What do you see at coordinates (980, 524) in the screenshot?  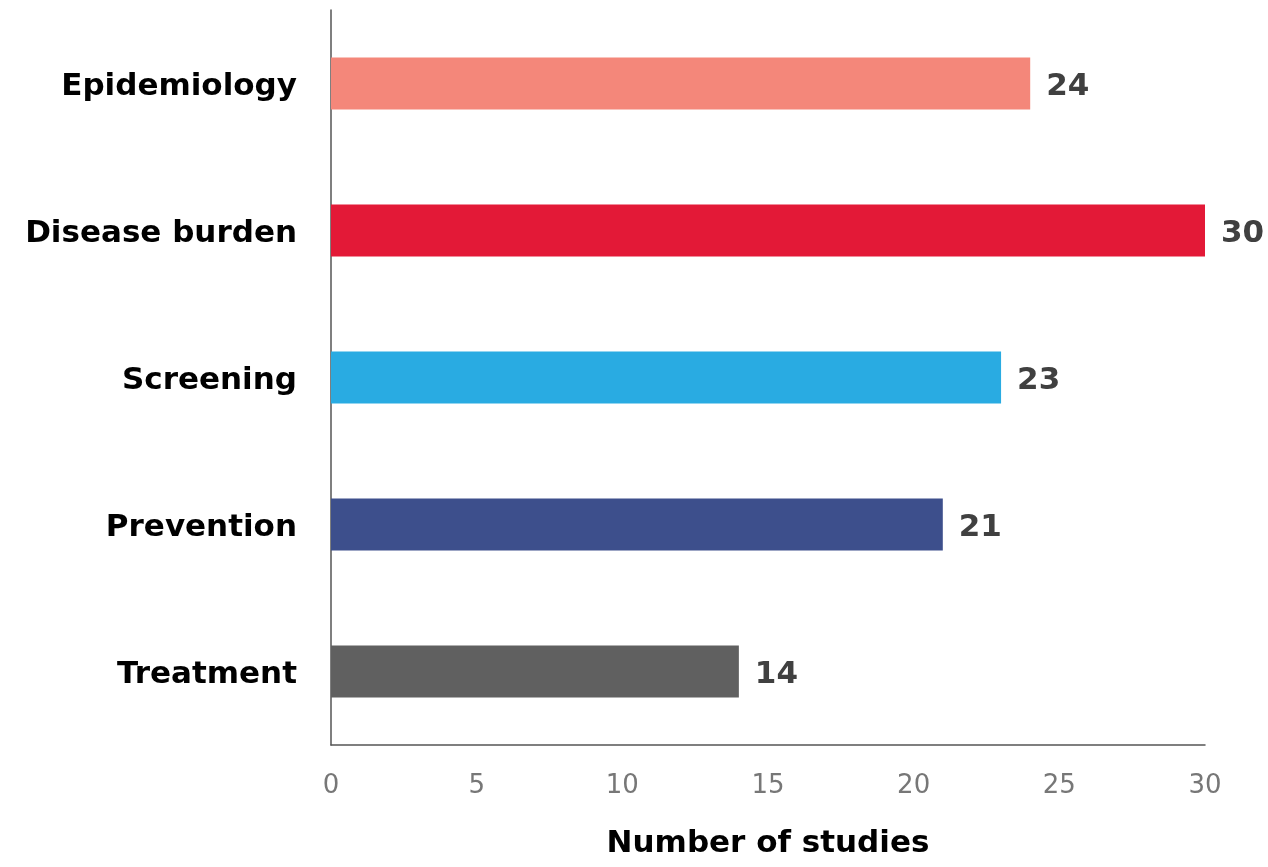 I see `data-label: 21` at bounding box center [980, 524].